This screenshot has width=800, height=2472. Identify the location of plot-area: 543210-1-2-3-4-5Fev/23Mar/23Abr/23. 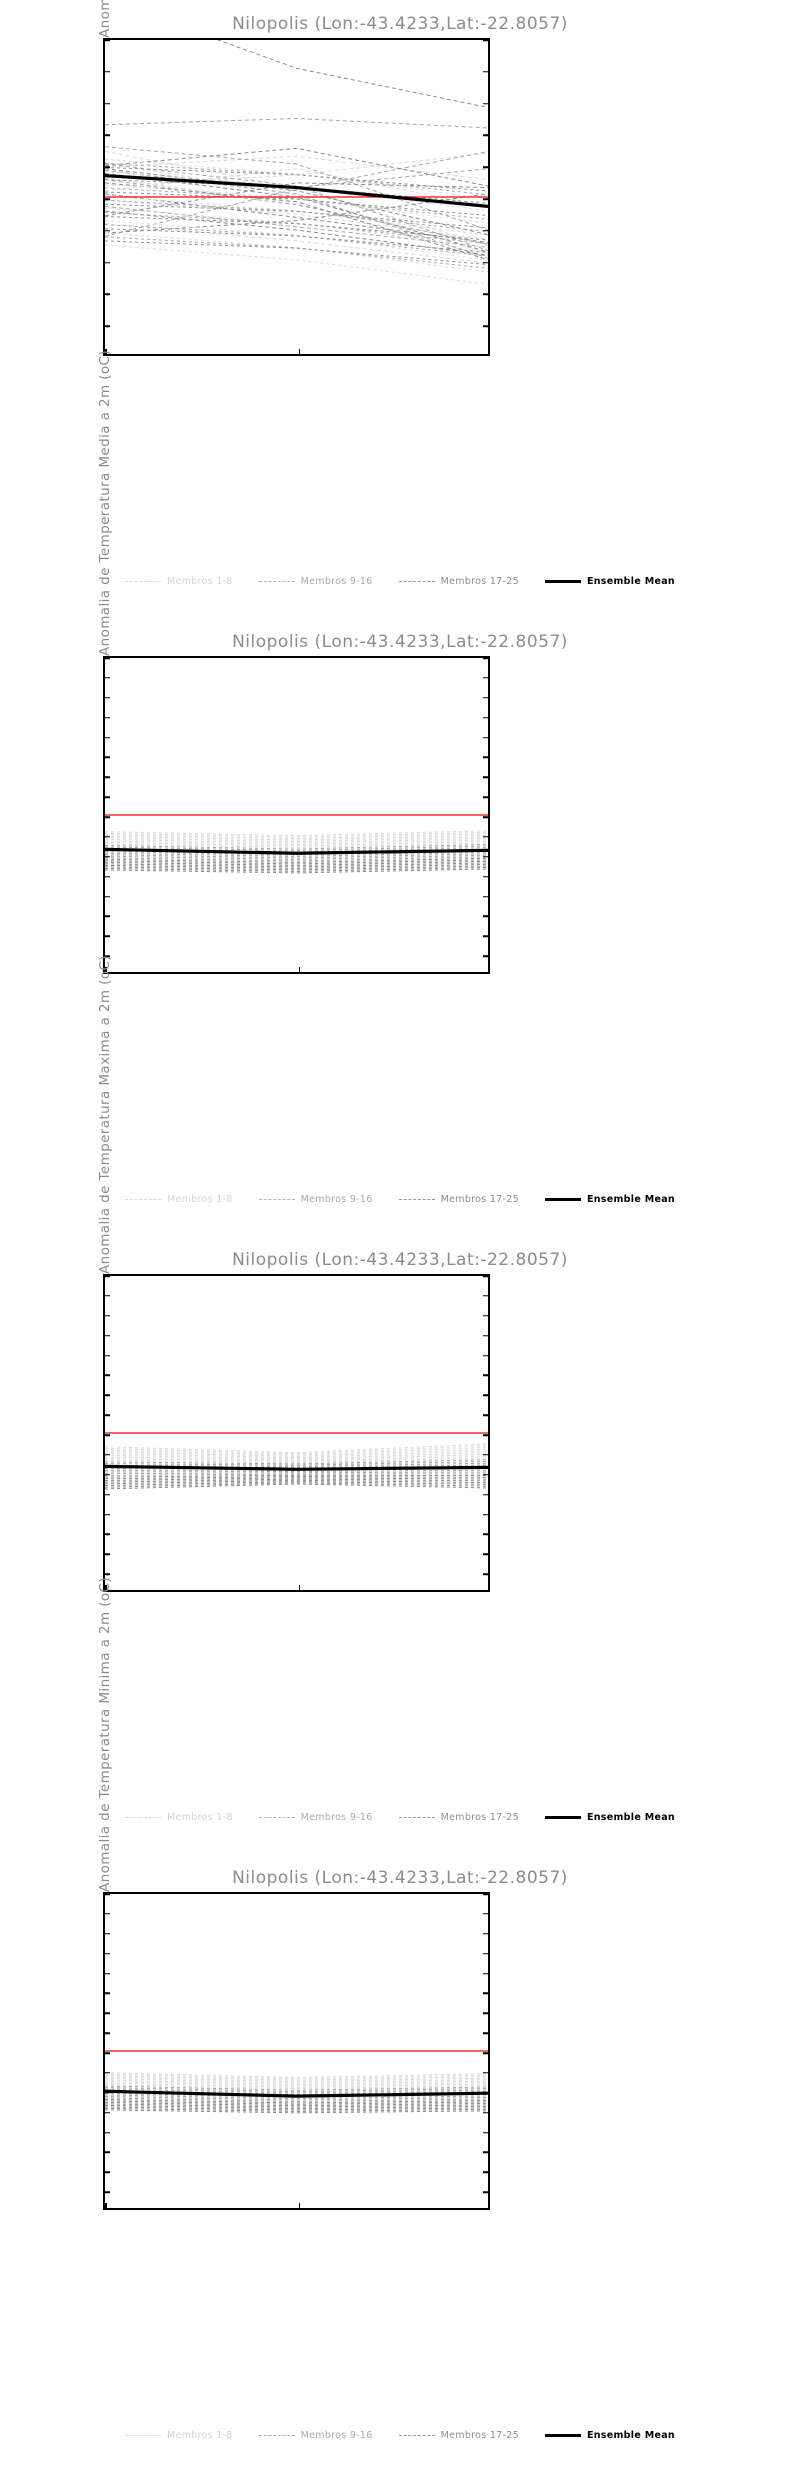
(296, 197).